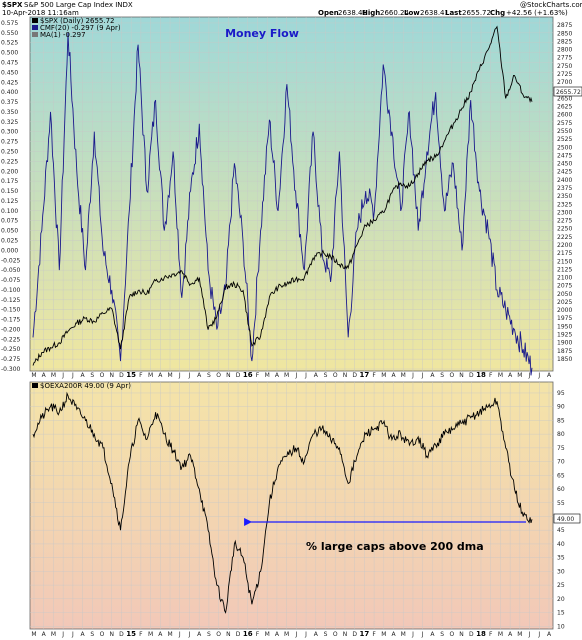 The width and height of the screenshot is (582, 640). I want to click on right-tick-label: 80, so click(561, 434).